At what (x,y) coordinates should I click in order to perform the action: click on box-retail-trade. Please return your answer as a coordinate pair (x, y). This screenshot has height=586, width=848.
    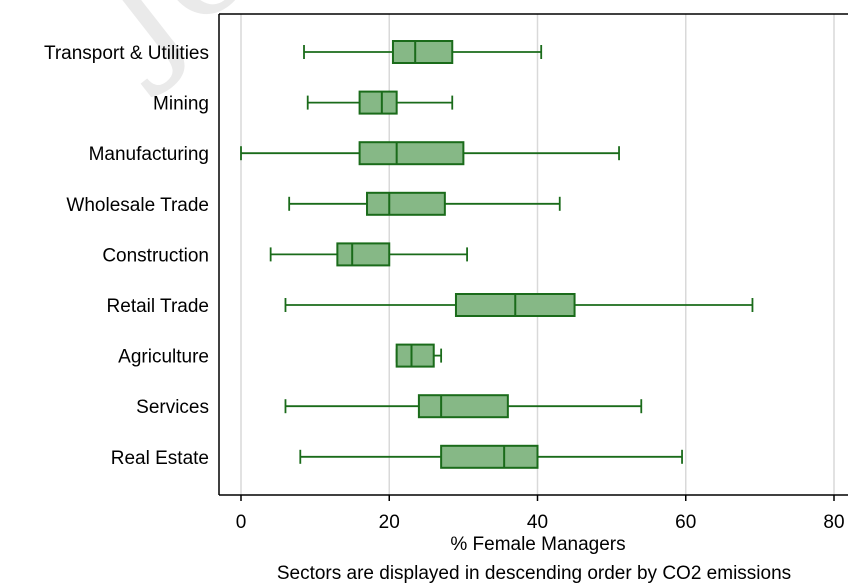
    Looking at the image, I should click on (519, 305).